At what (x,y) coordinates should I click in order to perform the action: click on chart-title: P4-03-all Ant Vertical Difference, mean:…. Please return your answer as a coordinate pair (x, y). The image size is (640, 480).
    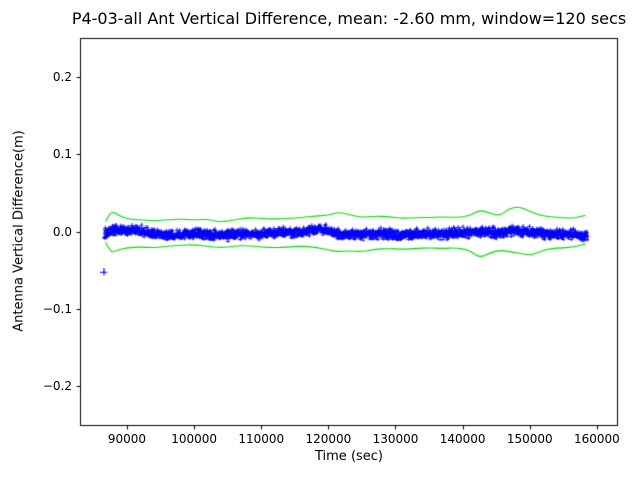
    Looking at the image, I should click on (349, 18).